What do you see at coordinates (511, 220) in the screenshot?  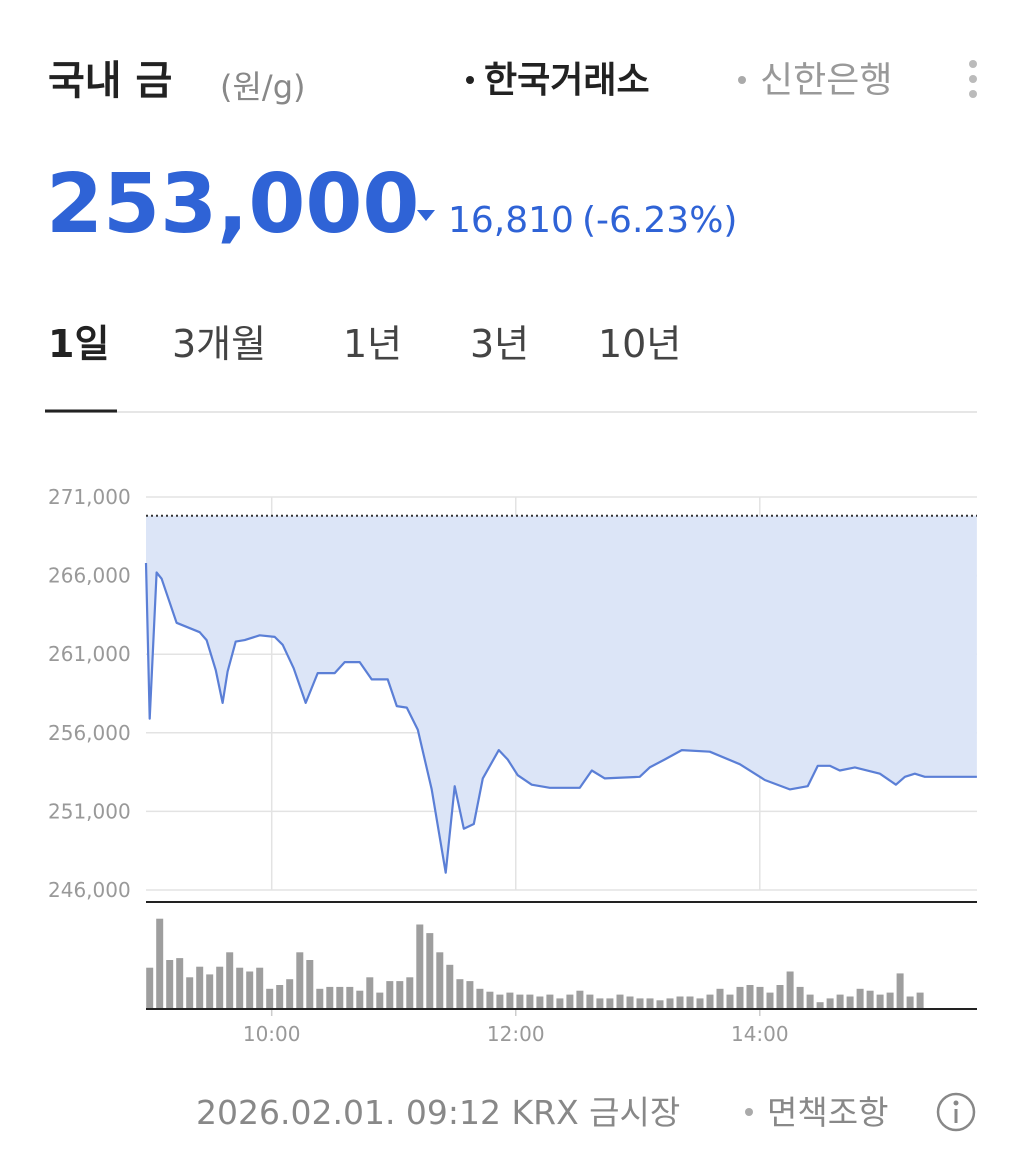 I see `change: 16,810` at bounding box center [511, 220].